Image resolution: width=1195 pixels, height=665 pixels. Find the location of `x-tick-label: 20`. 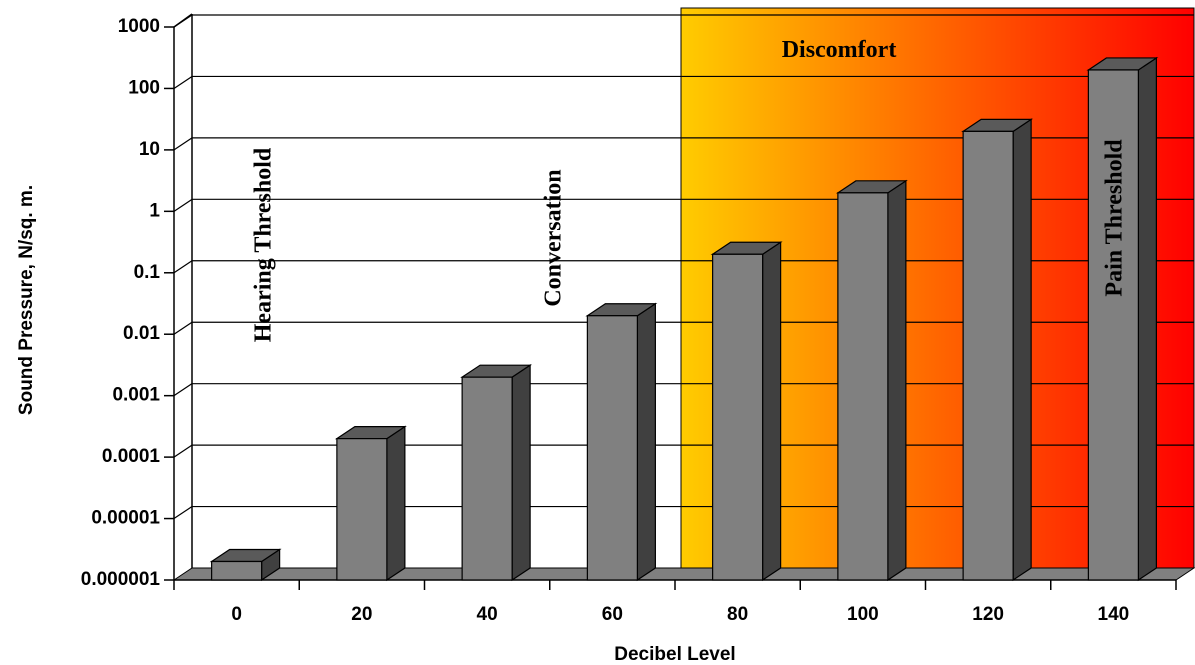

x-tick-label: 20 is located at coordinates (361, 614).